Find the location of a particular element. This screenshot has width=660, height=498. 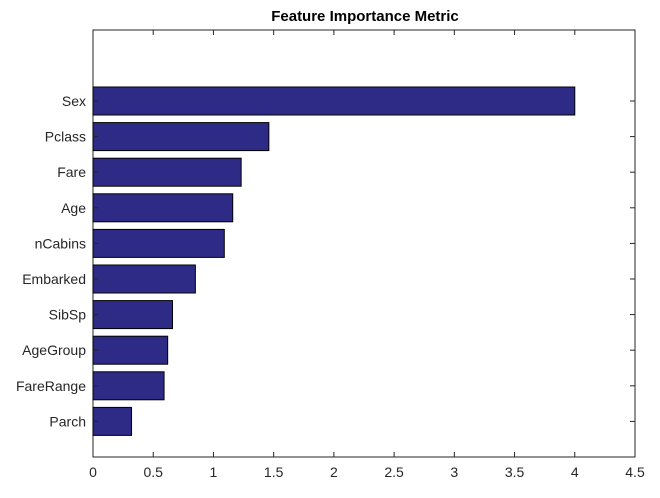

y-tick-label-fare: Fare is located at coordinates (71, 172).